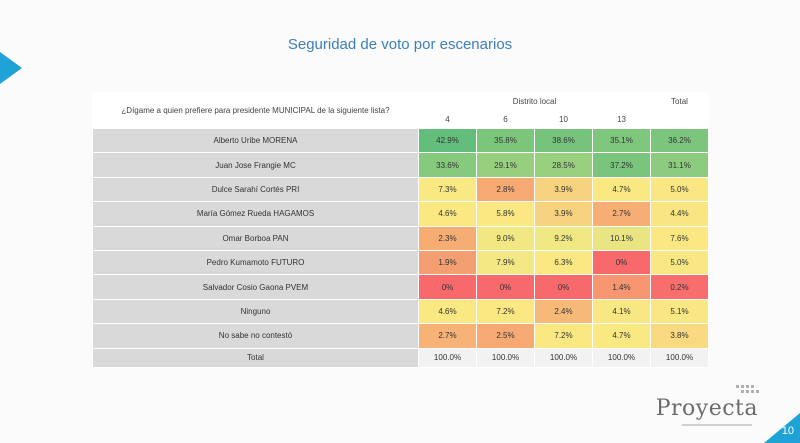  Describe the element at coordinates (447, 189) in the screenshot. I see `value-cell: 7.3%` at that location.